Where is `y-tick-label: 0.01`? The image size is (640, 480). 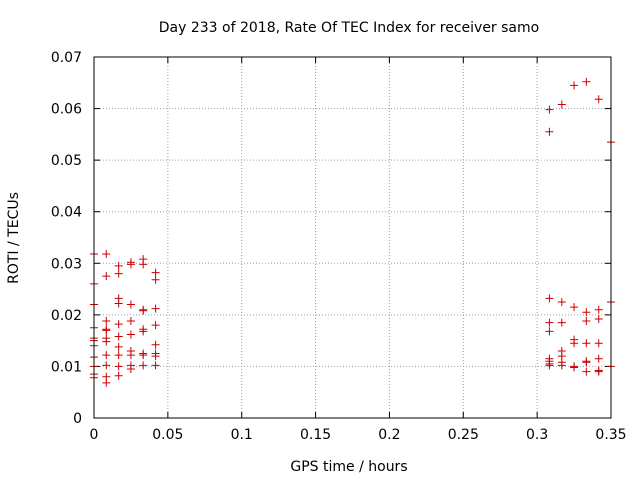
y-tick-label: 0.01 is located at coordinates (66, 367).